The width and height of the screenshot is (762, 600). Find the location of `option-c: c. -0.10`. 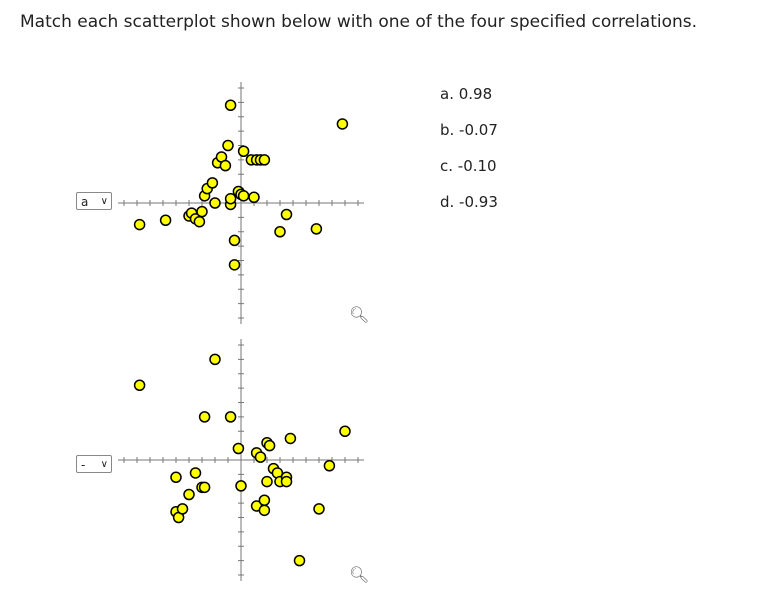

option-c: c. -0.10 is located at coordinates (468, 166).